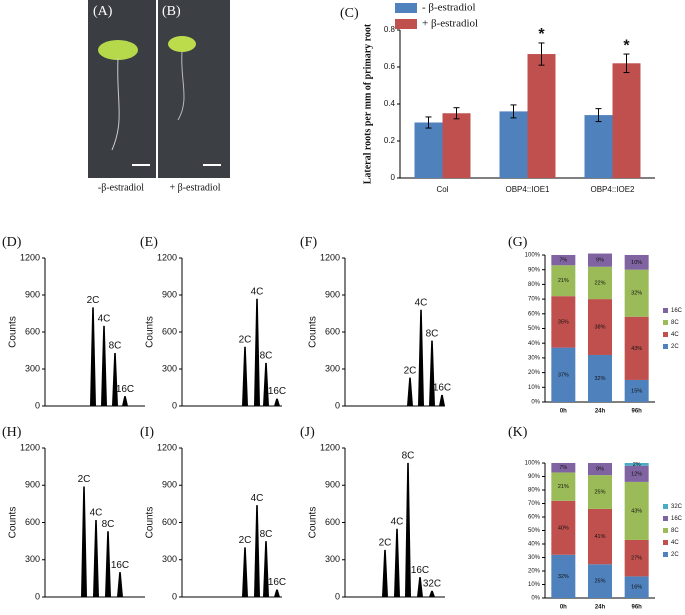 Image resolution: width=685 pixels, height=615 pixels. I want to click on value-label: 22%, so click(599, 283).